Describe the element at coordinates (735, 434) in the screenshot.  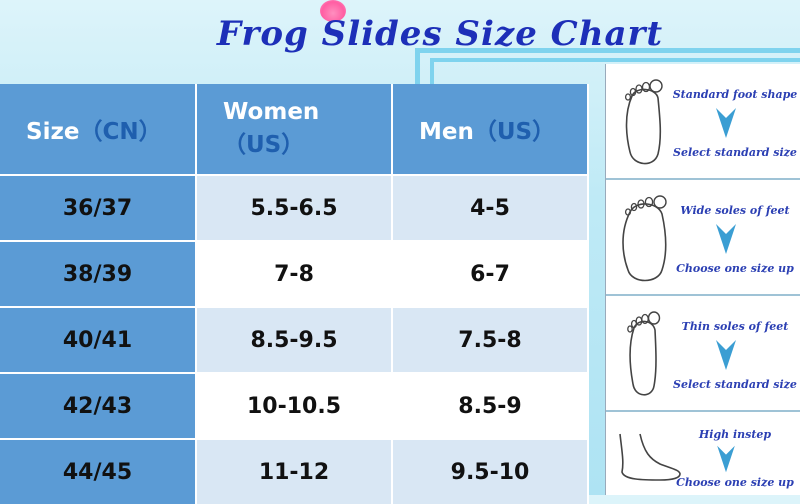
I see `guide-instep-top: High instep` at that location.